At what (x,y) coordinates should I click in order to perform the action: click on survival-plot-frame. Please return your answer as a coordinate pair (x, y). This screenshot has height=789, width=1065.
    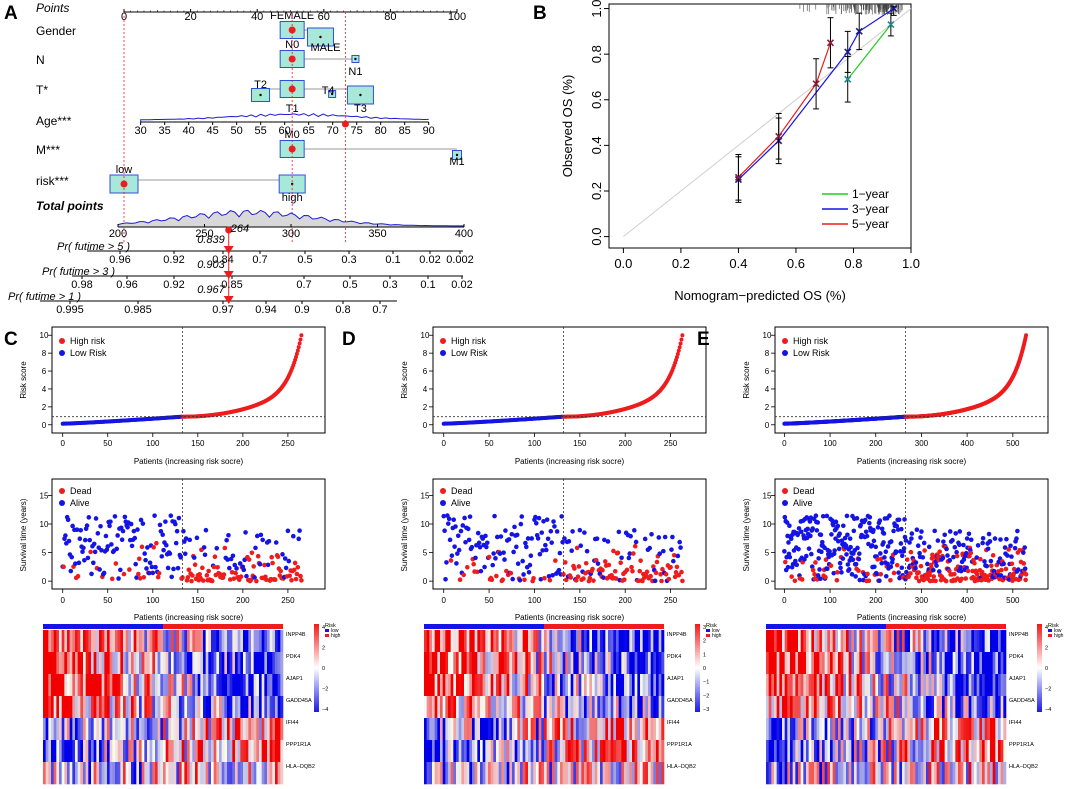
    Looking at the image, I should click on (911, 534).